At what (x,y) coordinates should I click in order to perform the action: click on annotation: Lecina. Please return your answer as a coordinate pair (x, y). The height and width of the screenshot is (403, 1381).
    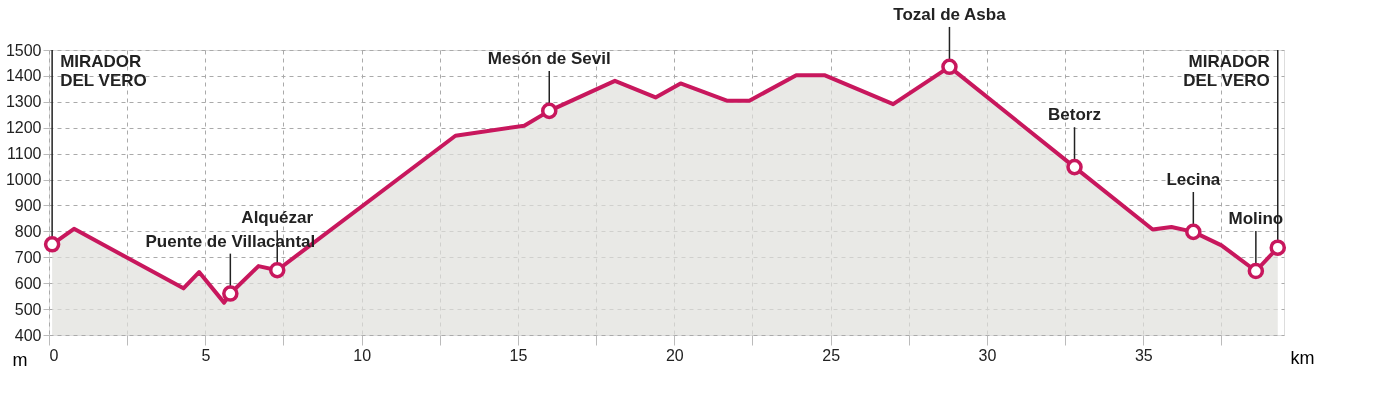
    Looking at the image, I should click on (1193, 179).